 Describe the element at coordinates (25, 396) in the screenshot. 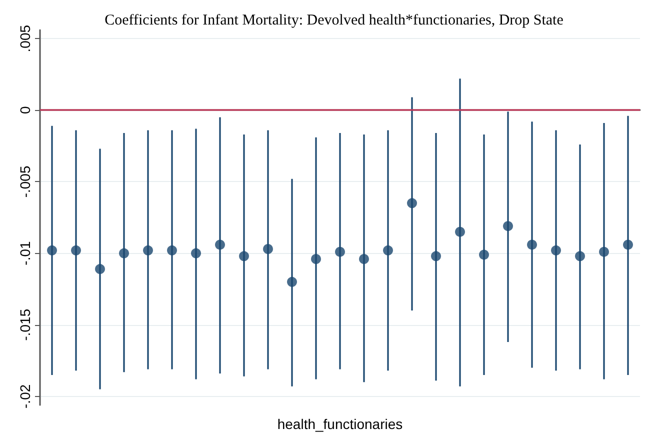

I see `y-tick-label: -.02` at that location.